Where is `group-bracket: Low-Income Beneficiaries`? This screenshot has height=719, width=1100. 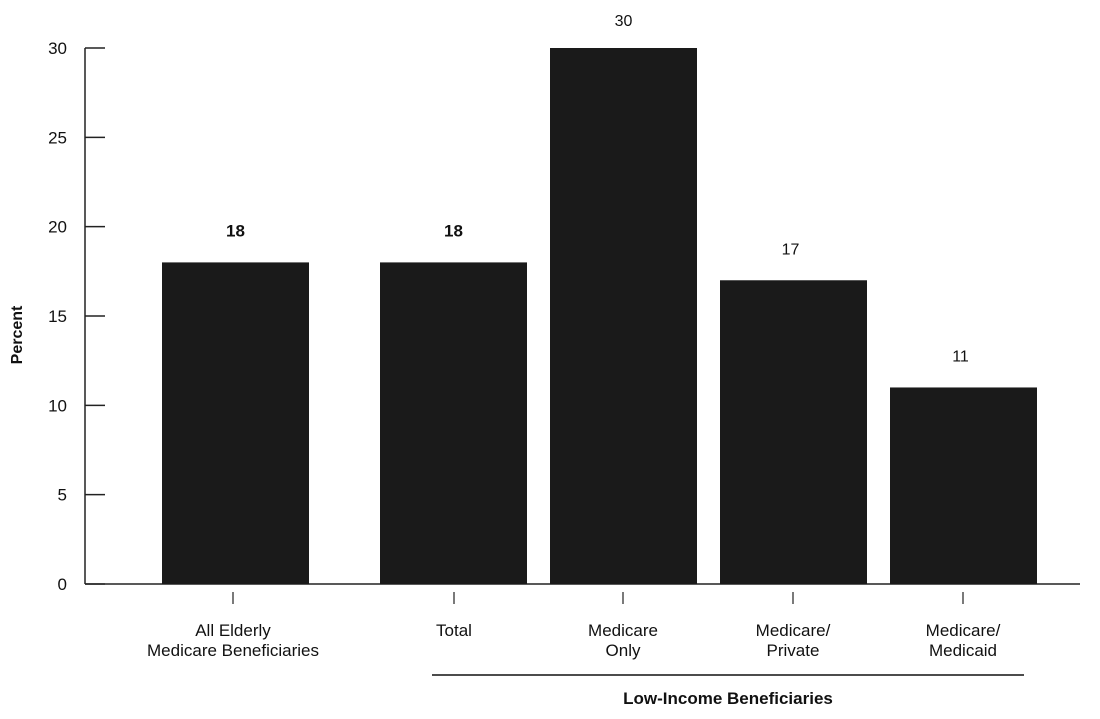
group-bracket: Low-Income Beneficiaries is located at coordinates (728, 691).